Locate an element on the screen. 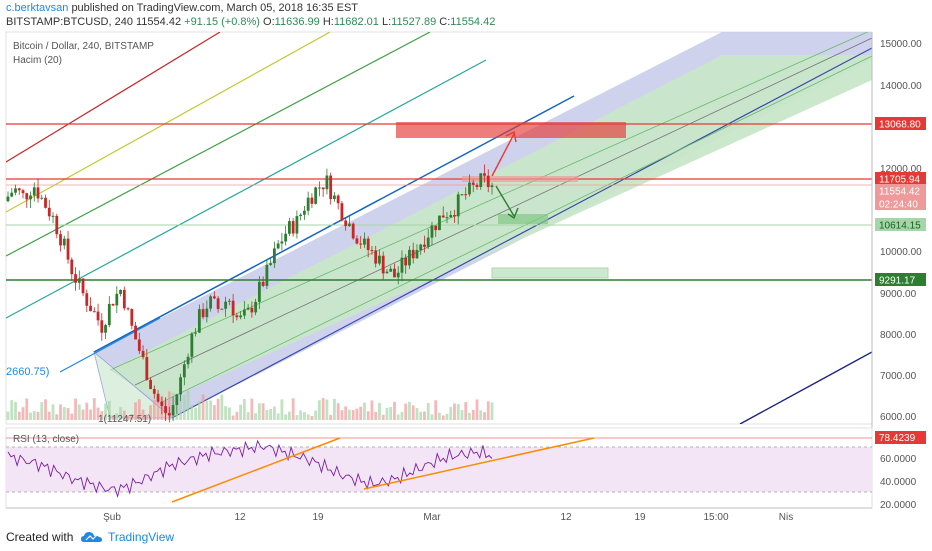  open-label: O: is located at coordinates (269, 22).